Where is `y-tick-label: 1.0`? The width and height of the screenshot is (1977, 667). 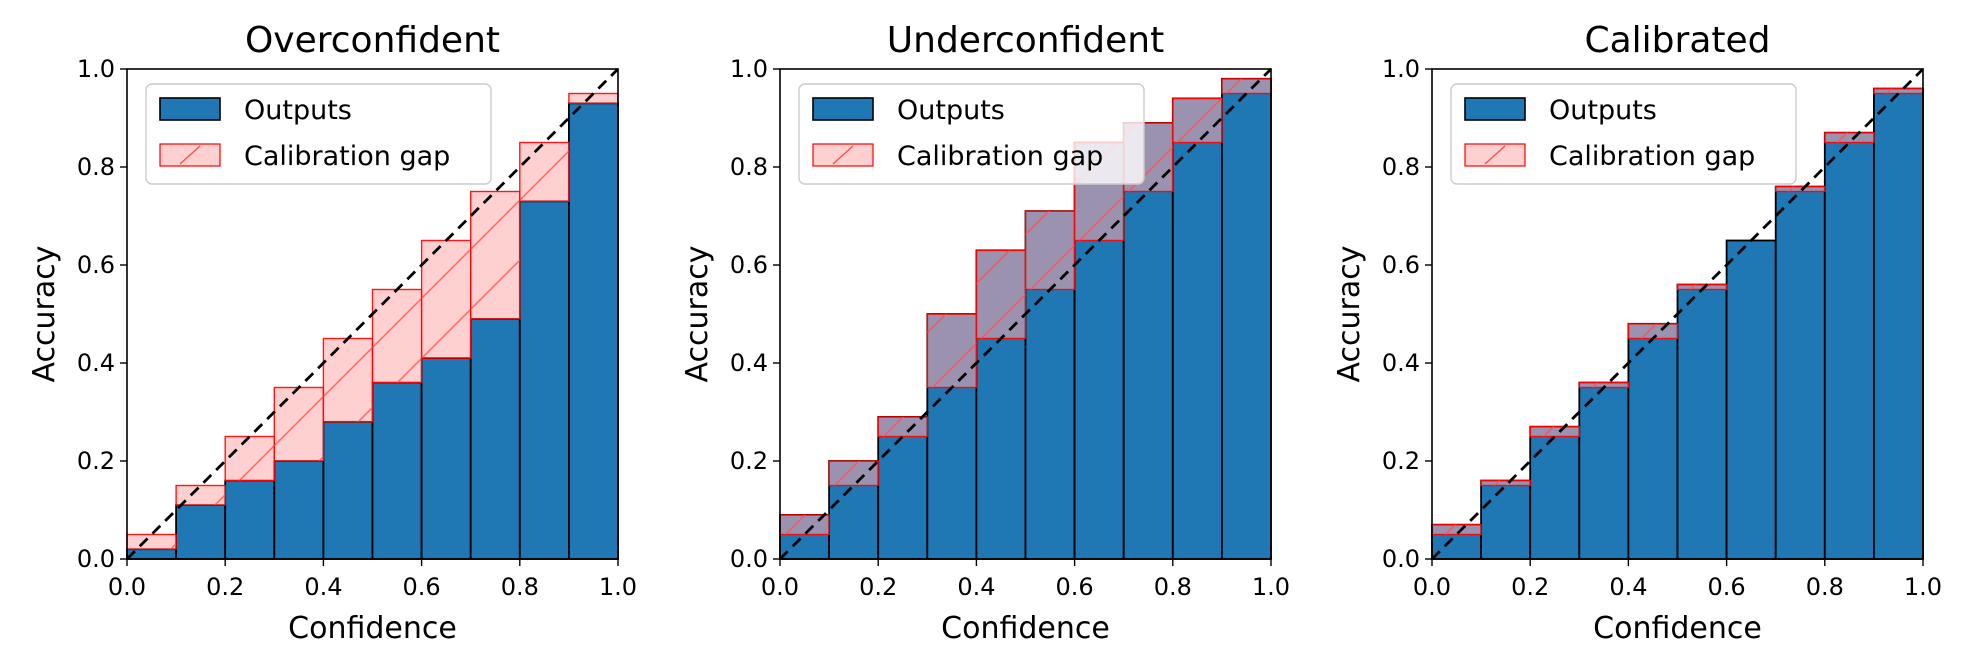
y-tick-label: 1.0 is located at coordinates (749, 69).